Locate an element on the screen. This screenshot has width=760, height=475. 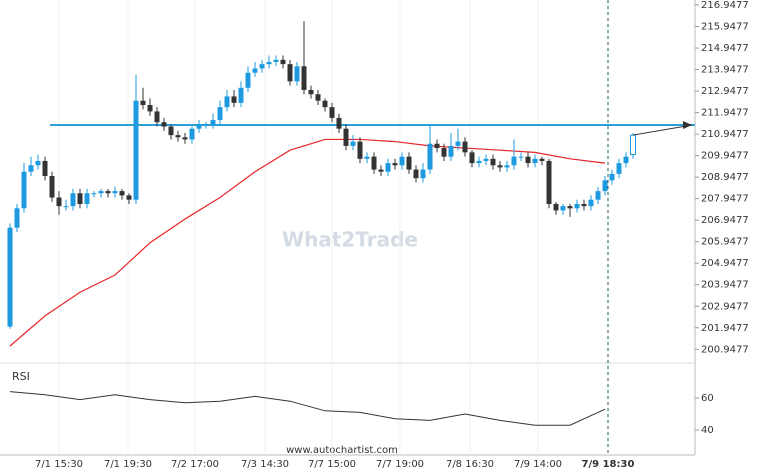
x-tick-label: 7/7 19:00 is located at coordinates (400, 464).